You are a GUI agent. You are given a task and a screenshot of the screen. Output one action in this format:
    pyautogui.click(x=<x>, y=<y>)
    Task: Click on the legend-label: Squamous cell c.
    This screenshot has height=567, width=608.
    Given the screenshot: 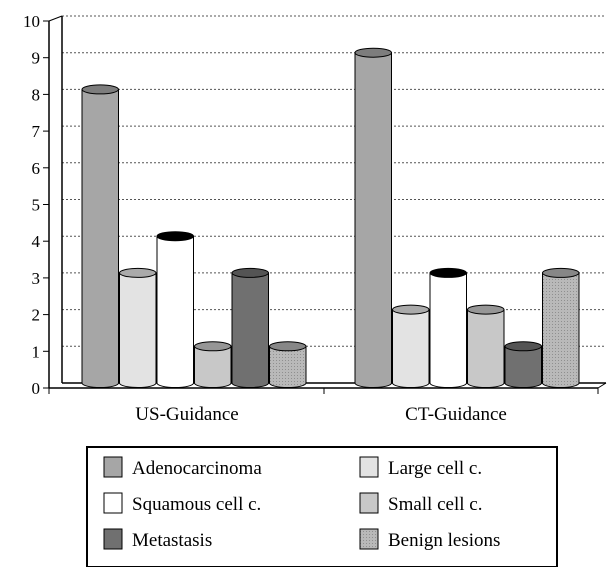 What is the action you would take?
    pyautogui.click(x=196, y=504)
    